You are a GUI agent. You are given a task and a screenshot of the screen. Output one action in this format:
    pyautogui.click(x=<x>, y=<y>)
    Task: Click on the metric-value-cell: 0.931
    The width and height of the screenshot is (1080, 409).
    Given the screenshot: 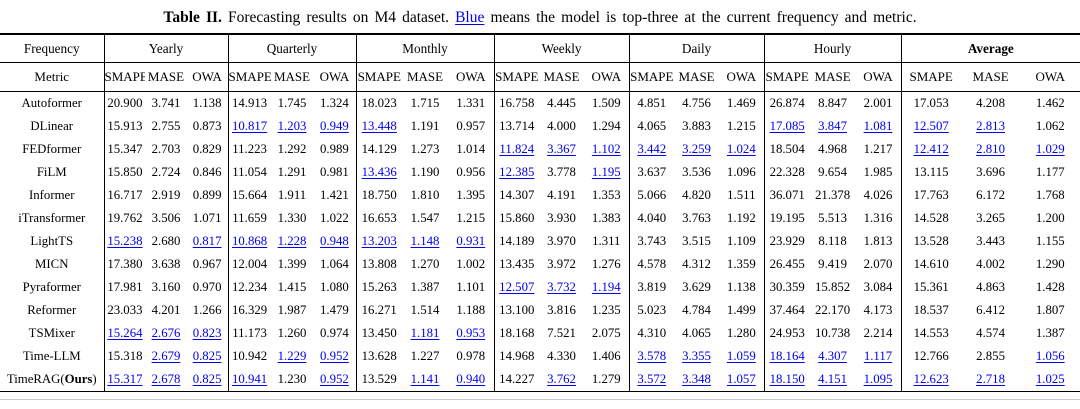 What is the action you would take?
    pyautogui.click(x=471, y=241)
    